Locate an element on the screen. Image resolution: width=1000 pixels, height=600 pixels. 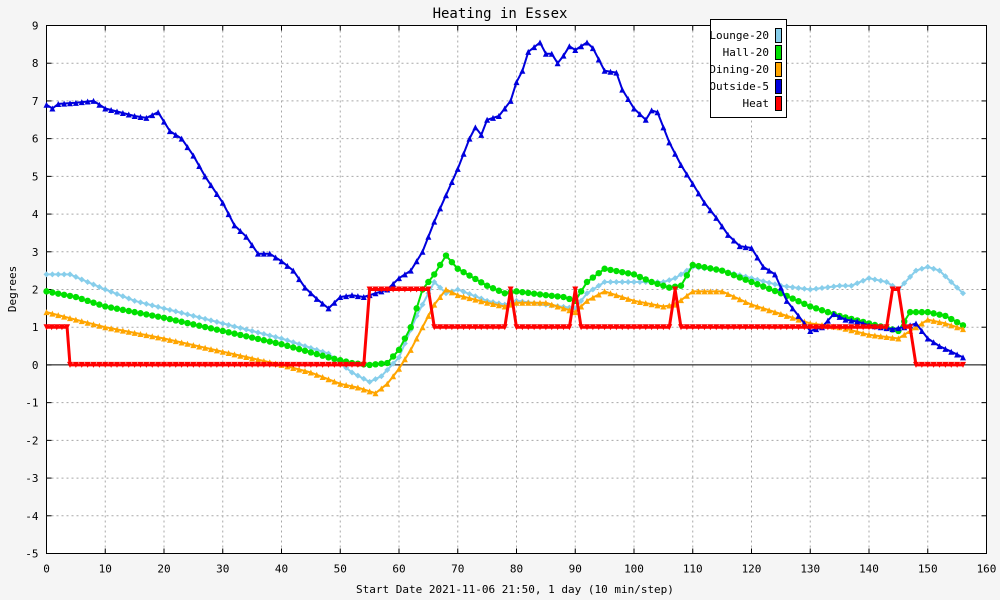
legend-label: Heat is located at coordinates (756, 103).